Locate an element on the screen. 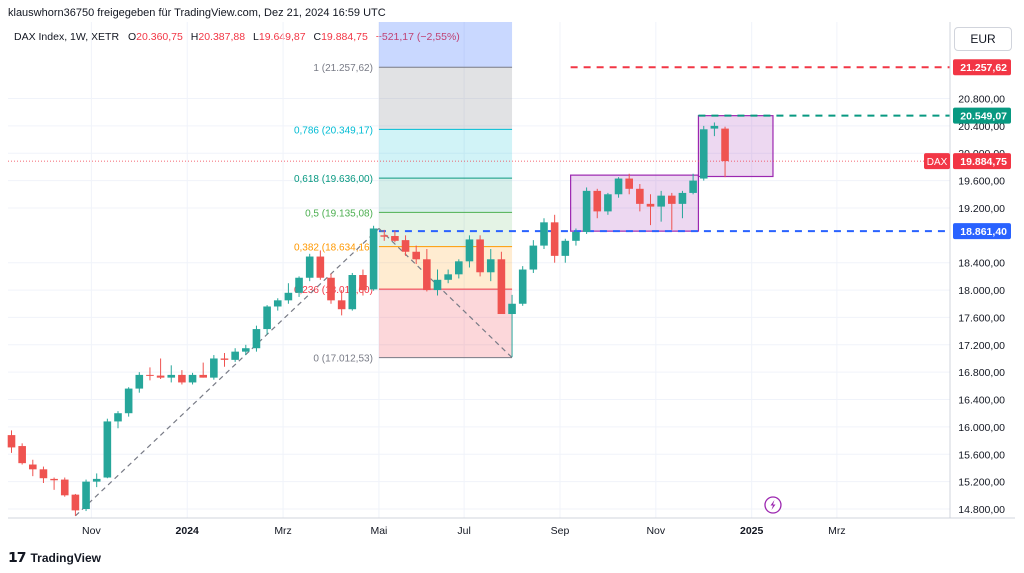  x-tick-label: Jul is located at coordinates (463, 531).